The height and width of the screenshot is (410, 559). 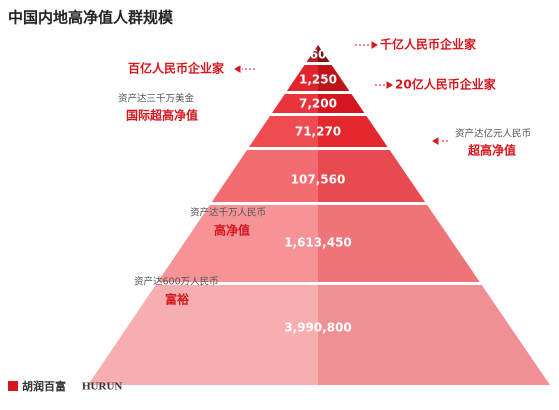 I want to click on annotation: 国际超高净值, so click(x=162, y=115).